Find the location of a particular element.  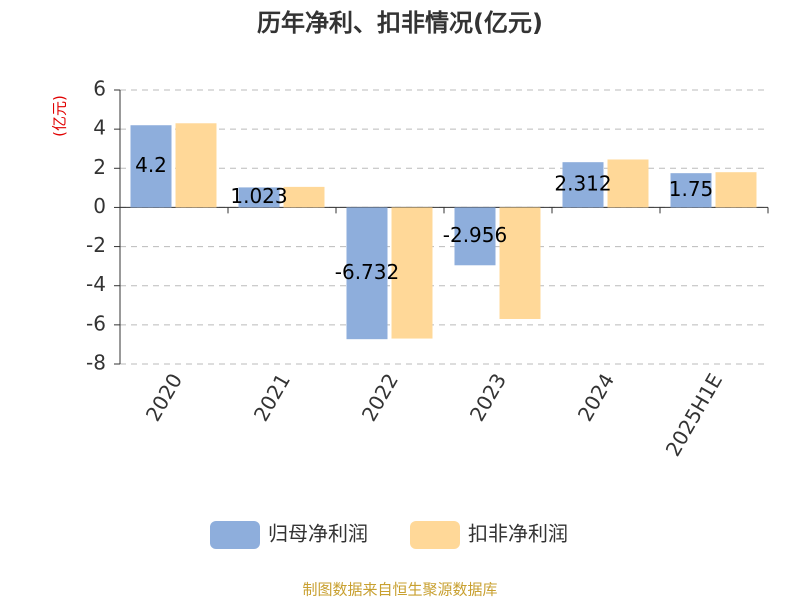

data-label: 2.312 is located at coordinates (582, 183).